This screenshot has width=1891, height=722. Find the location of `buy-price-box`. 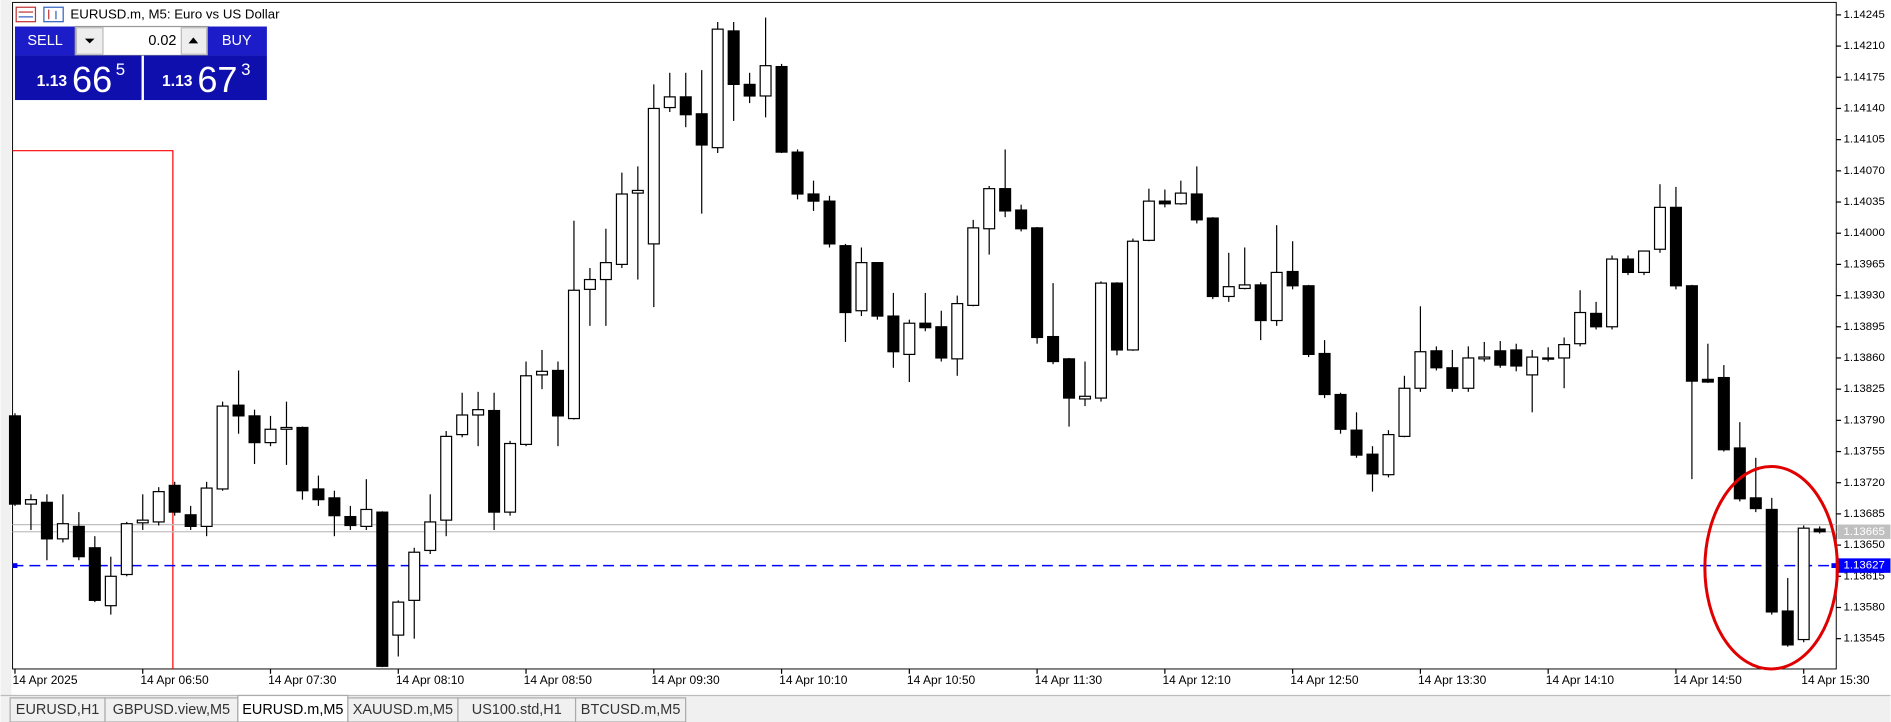

buy-price-box is located at coordinates (205, 78).